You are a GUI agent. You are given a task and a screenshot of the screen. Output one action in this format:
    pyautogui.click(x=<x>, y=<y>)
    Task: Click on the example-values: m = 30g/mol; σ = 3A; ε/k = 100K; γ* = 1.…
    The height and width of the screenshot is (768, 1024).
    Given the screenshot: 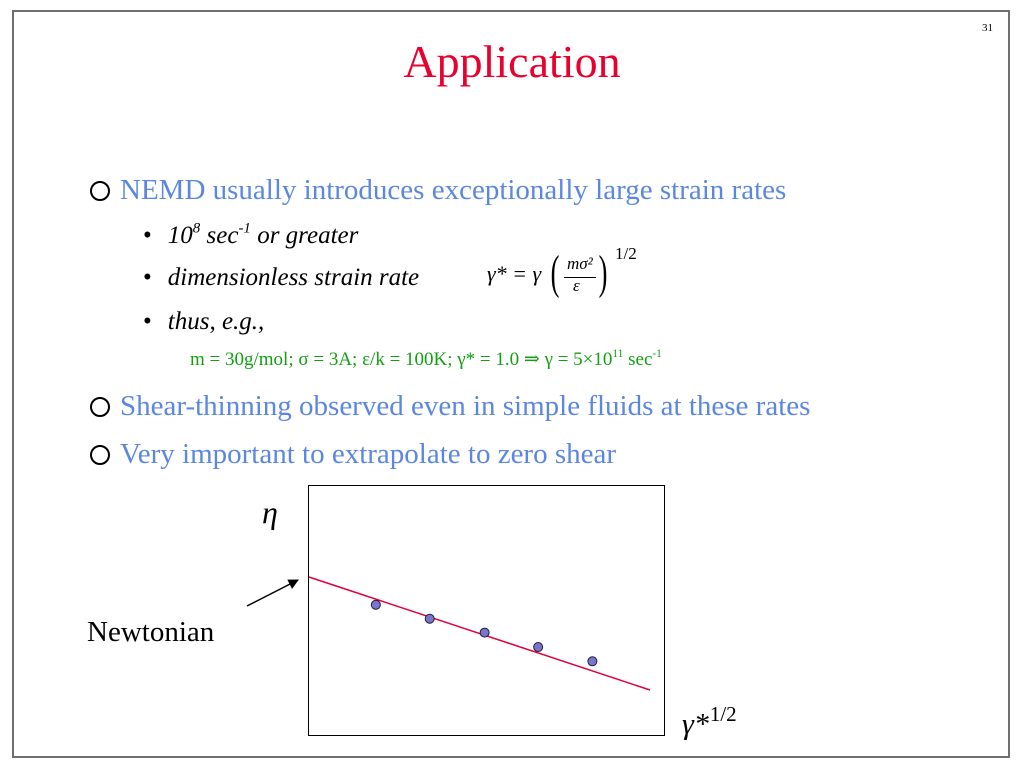 What is the action you would take?
    pyautogui.click(x=426, y=360)
    